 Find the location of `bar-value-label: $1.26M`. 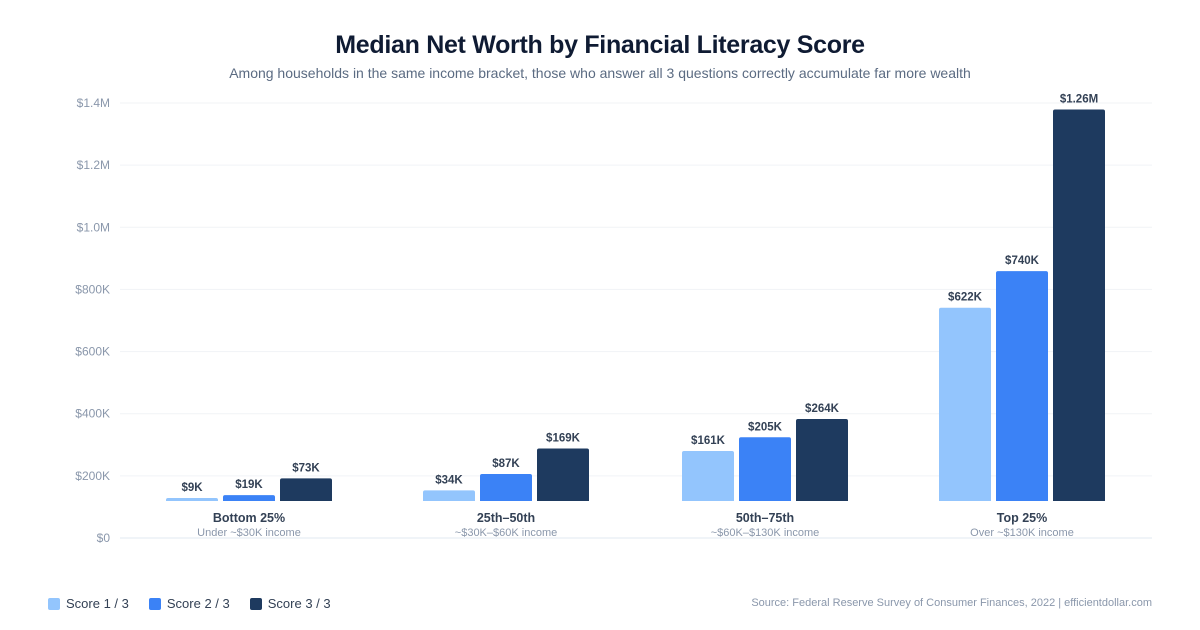

bar-value-label: $1.26M is located at coordinates (1079, 100).